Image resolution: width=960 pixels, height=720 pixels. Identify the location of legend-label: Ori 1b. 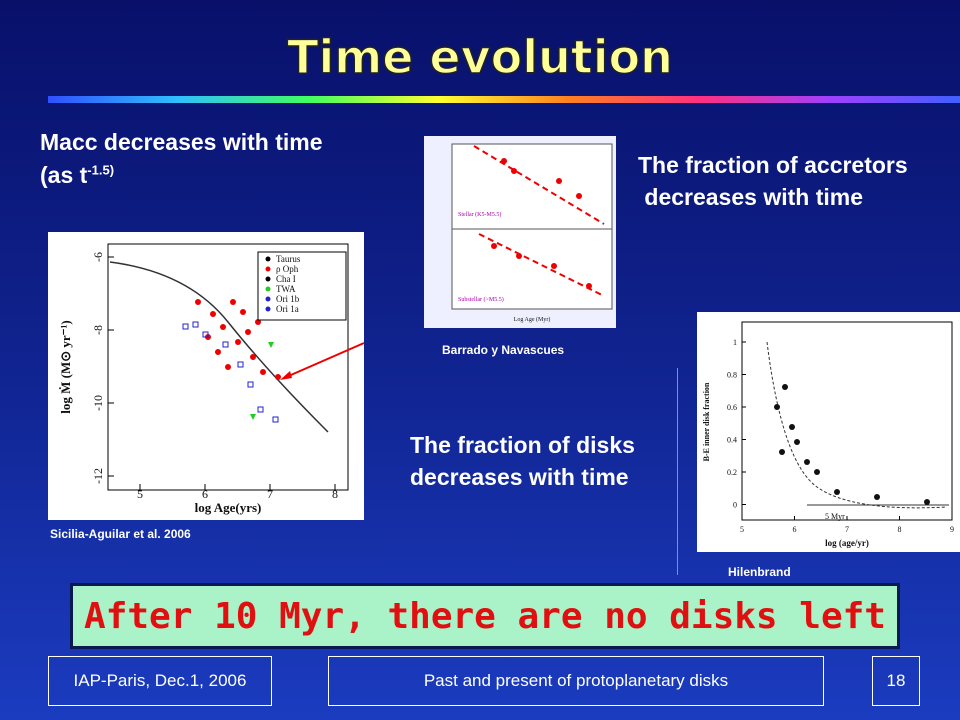
(288, 299).